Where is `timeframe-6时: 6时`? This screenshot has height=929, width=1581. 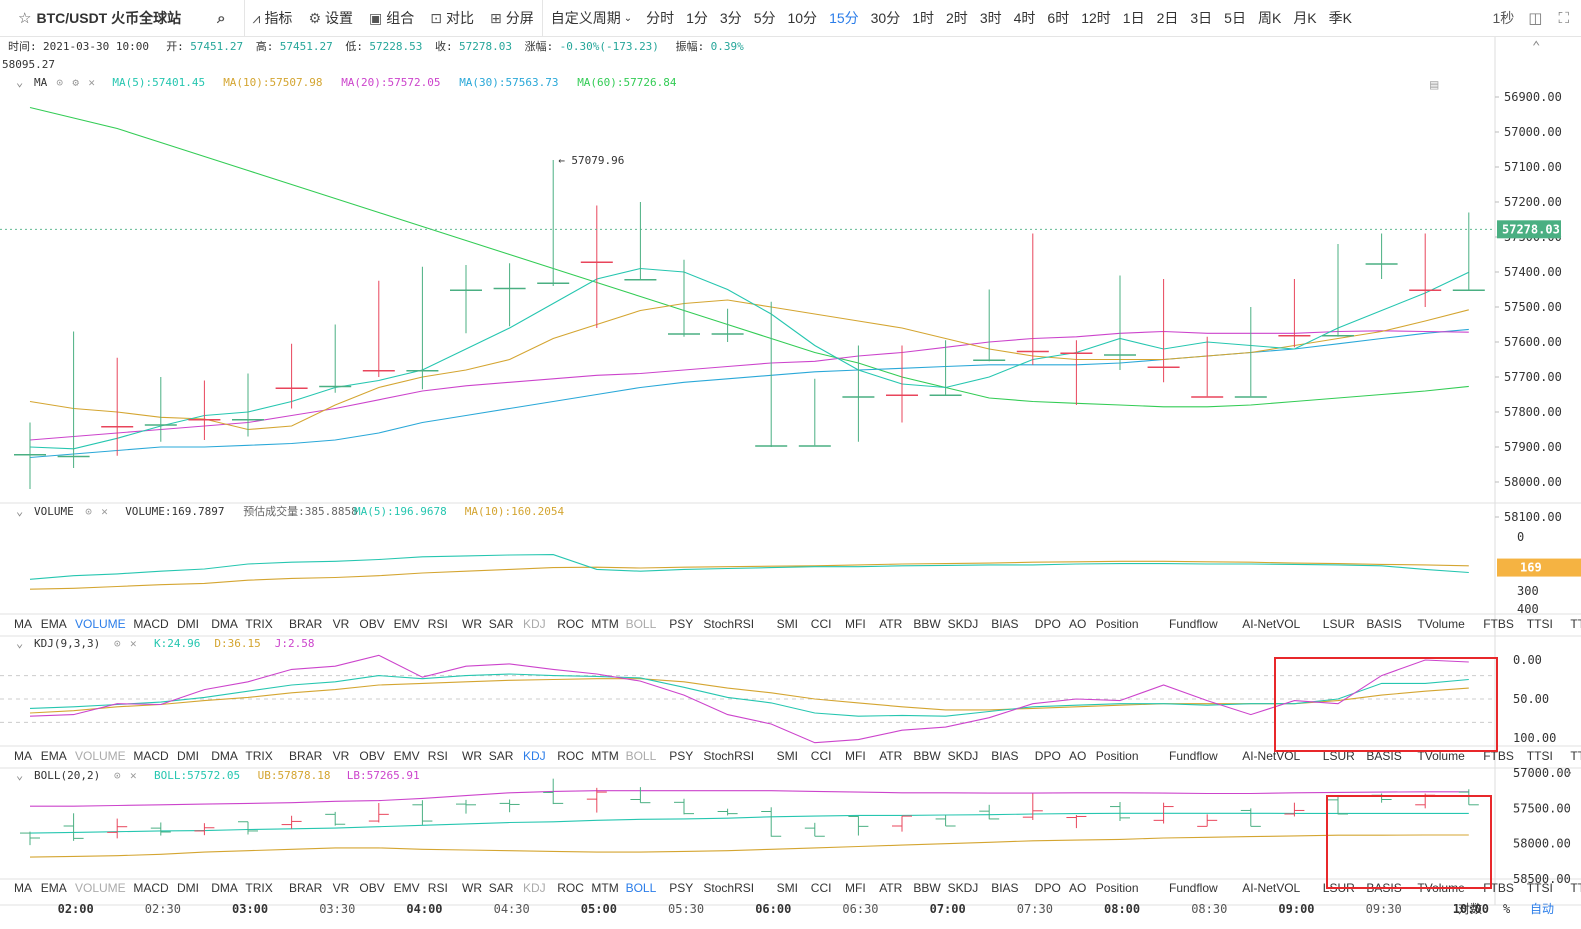 timeframe-6时: 6时 is located at coordinates (1058, 18).